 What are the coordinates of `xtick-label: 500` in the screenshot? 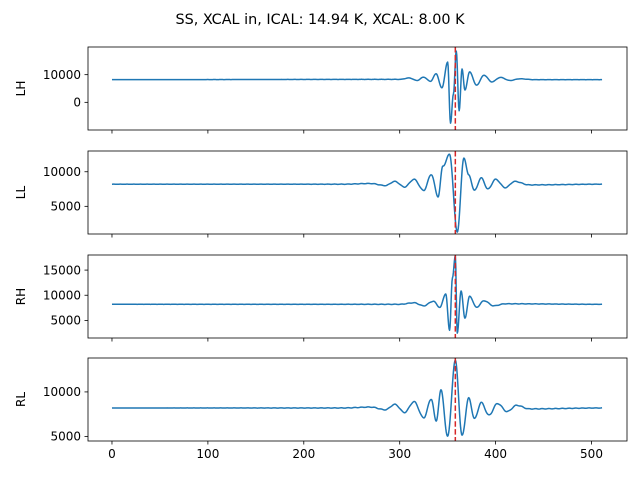 It's located at (591, 454).